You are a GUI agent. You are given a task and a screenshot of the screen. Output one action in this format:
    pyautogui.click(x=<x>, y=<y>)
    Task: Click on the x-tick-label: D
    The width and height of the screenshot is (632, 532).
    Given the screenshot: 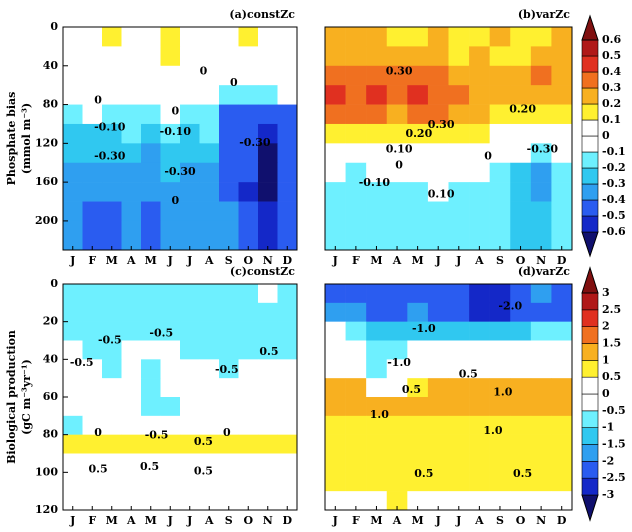 What is the action you would take?
    pyautogui.click(x=562, y=520)
    